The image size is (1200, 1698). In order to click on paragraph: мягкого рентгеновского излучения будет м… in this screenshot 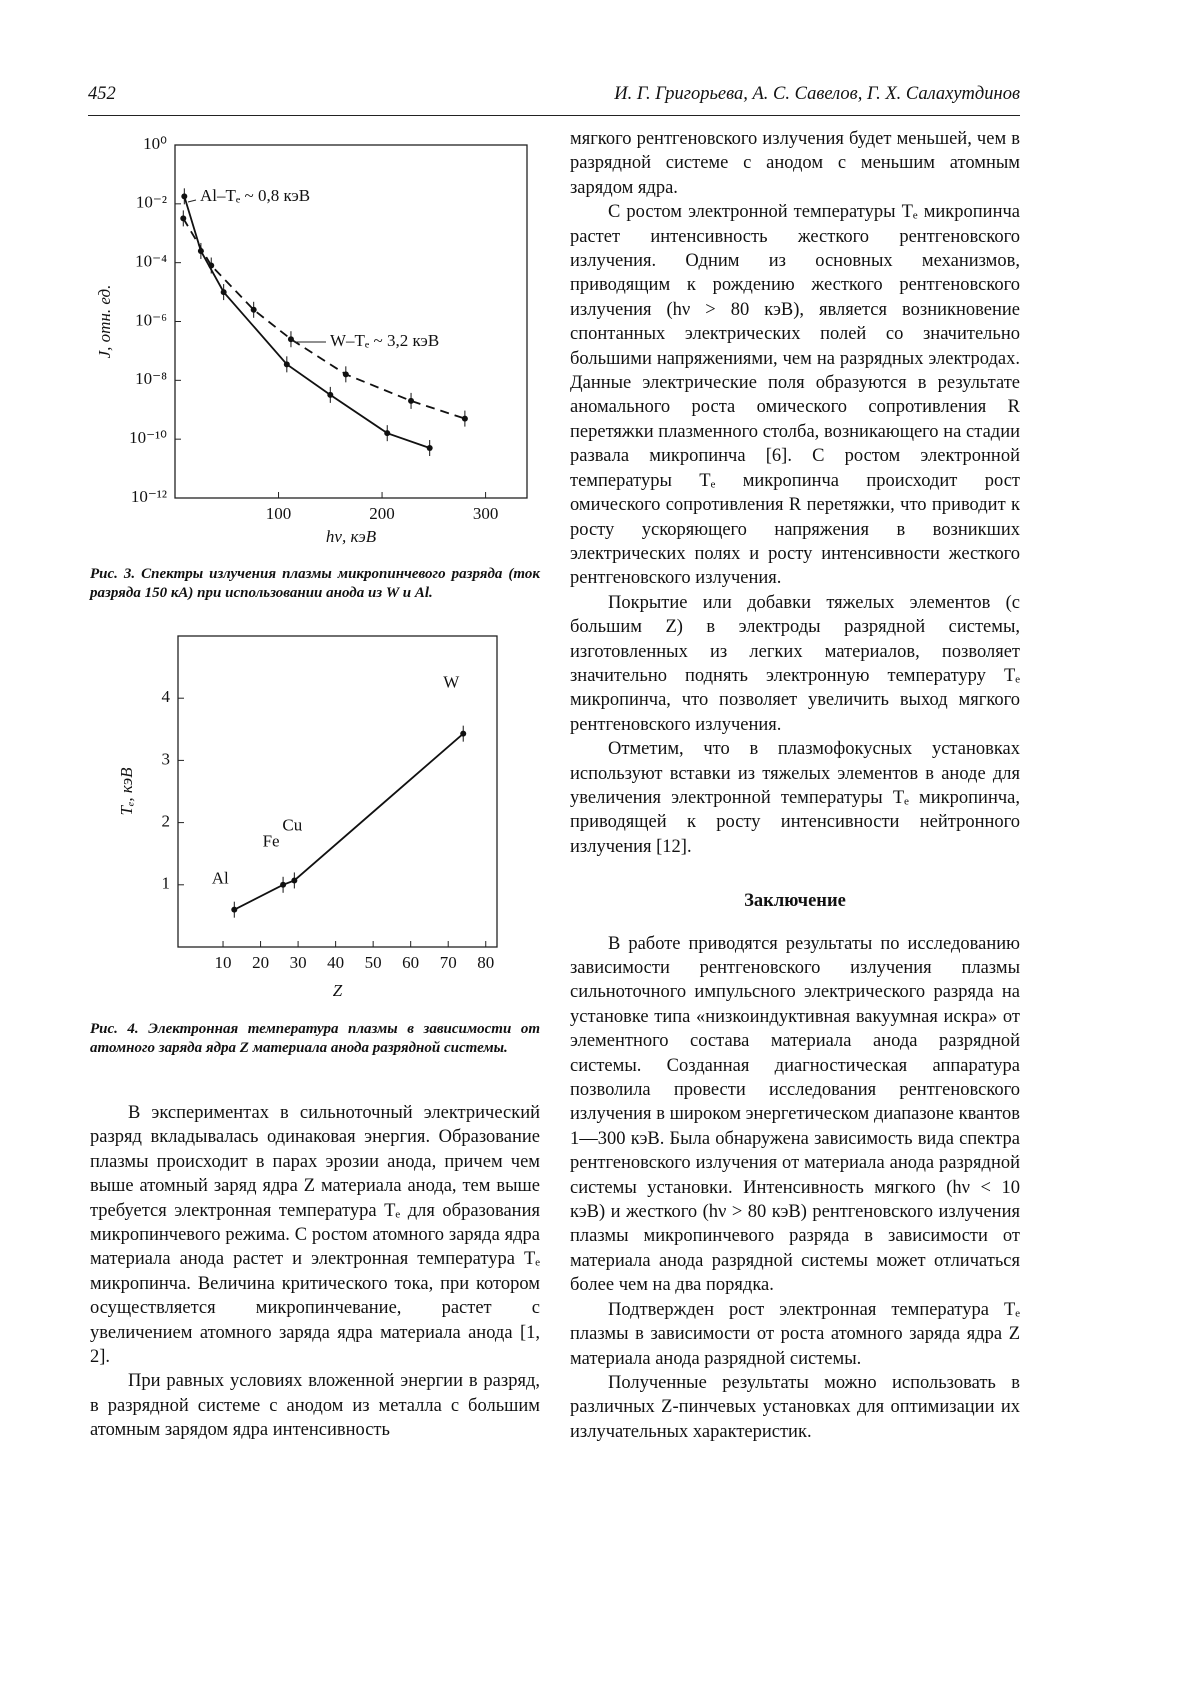, I will do `click(795, 163)`.